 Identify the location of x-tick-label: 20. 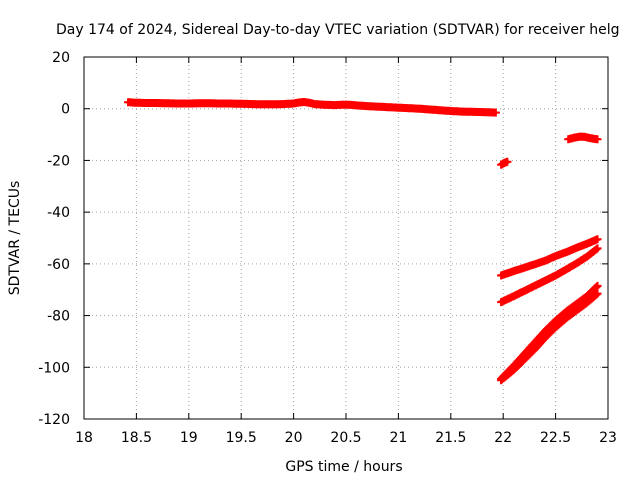
(294, 438).